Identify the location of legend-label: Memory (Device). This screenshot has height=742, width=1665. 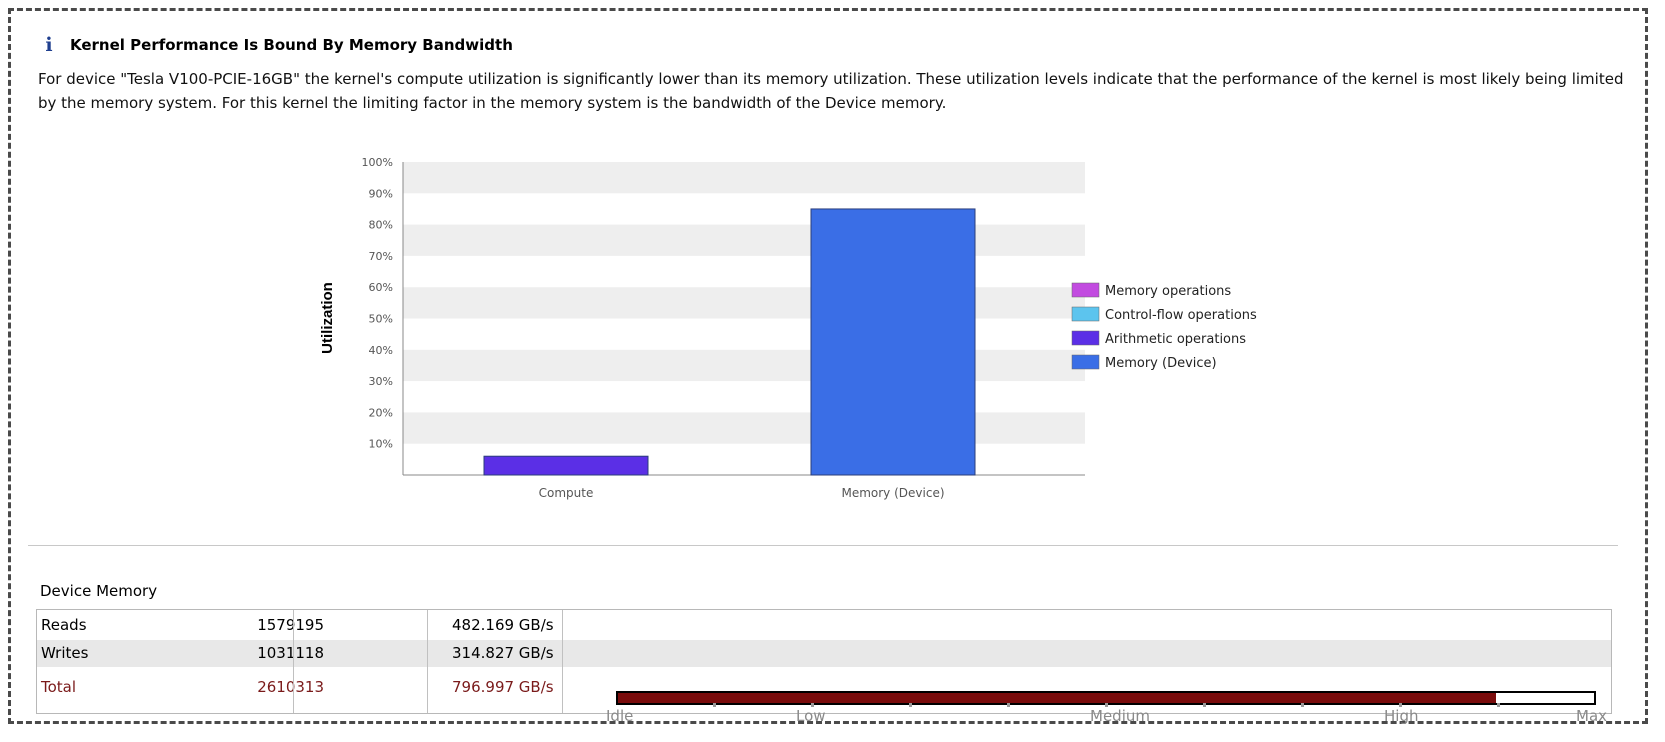
(1161, 363).